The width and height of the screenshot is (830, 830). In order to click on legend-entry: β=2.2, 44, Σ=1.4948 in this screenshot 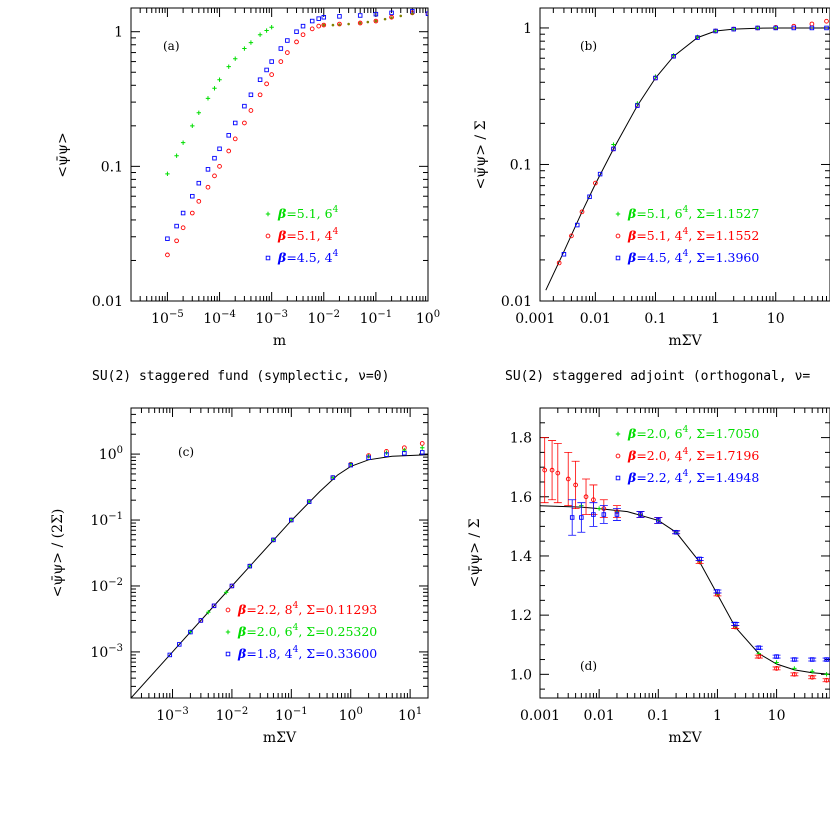, I will do `click(693, 477)`.